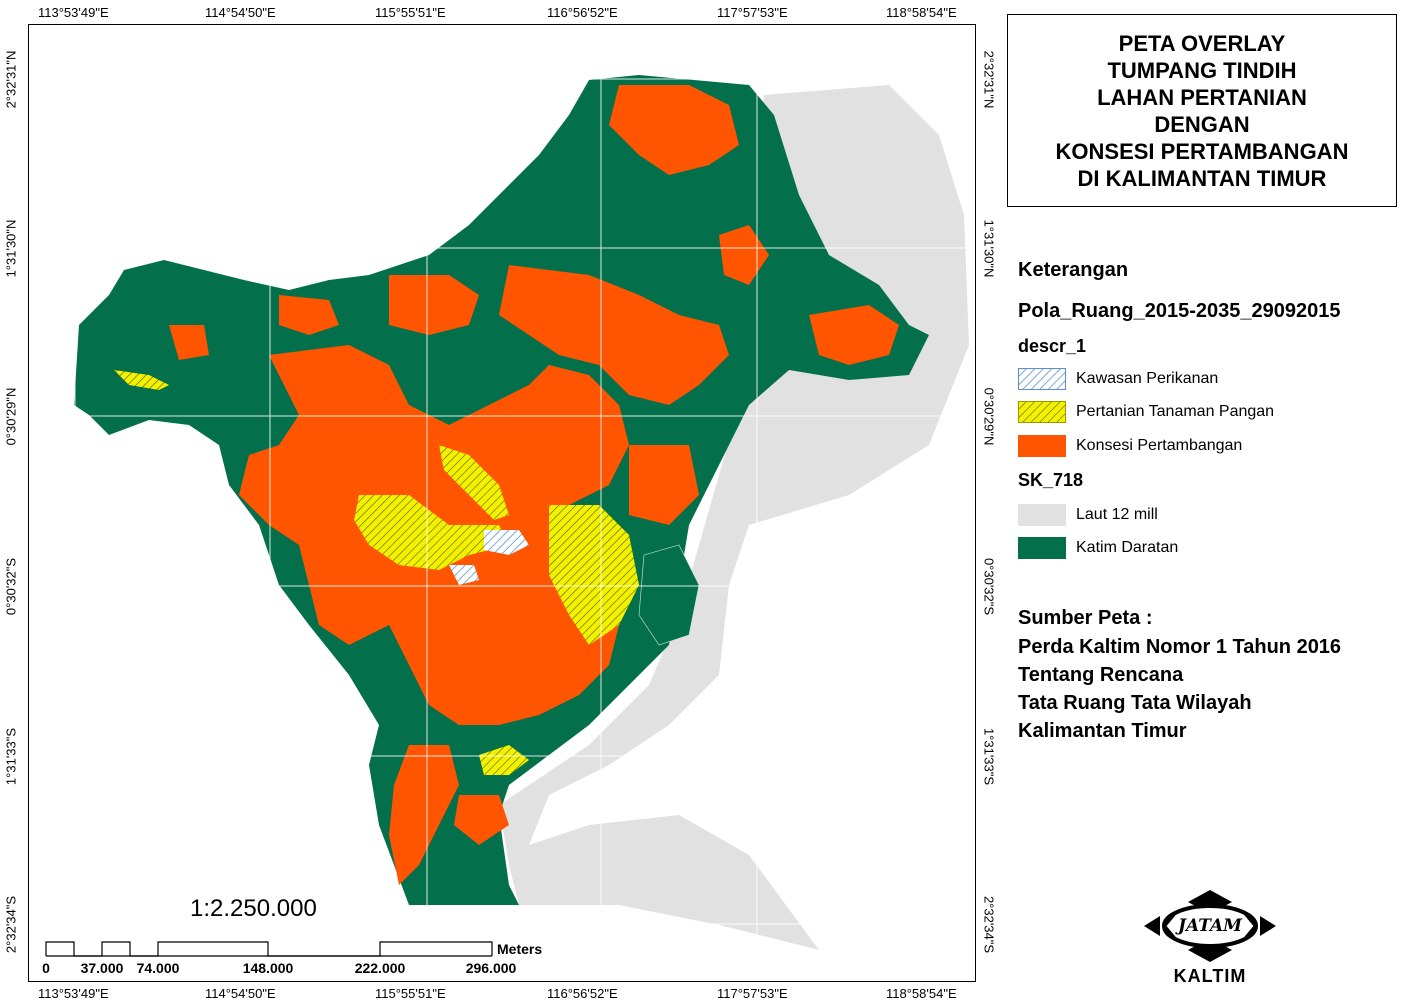  What do you see at coordinates (669, 595) in the screenshot?
I see `delta` at bounding box center [669, 595].